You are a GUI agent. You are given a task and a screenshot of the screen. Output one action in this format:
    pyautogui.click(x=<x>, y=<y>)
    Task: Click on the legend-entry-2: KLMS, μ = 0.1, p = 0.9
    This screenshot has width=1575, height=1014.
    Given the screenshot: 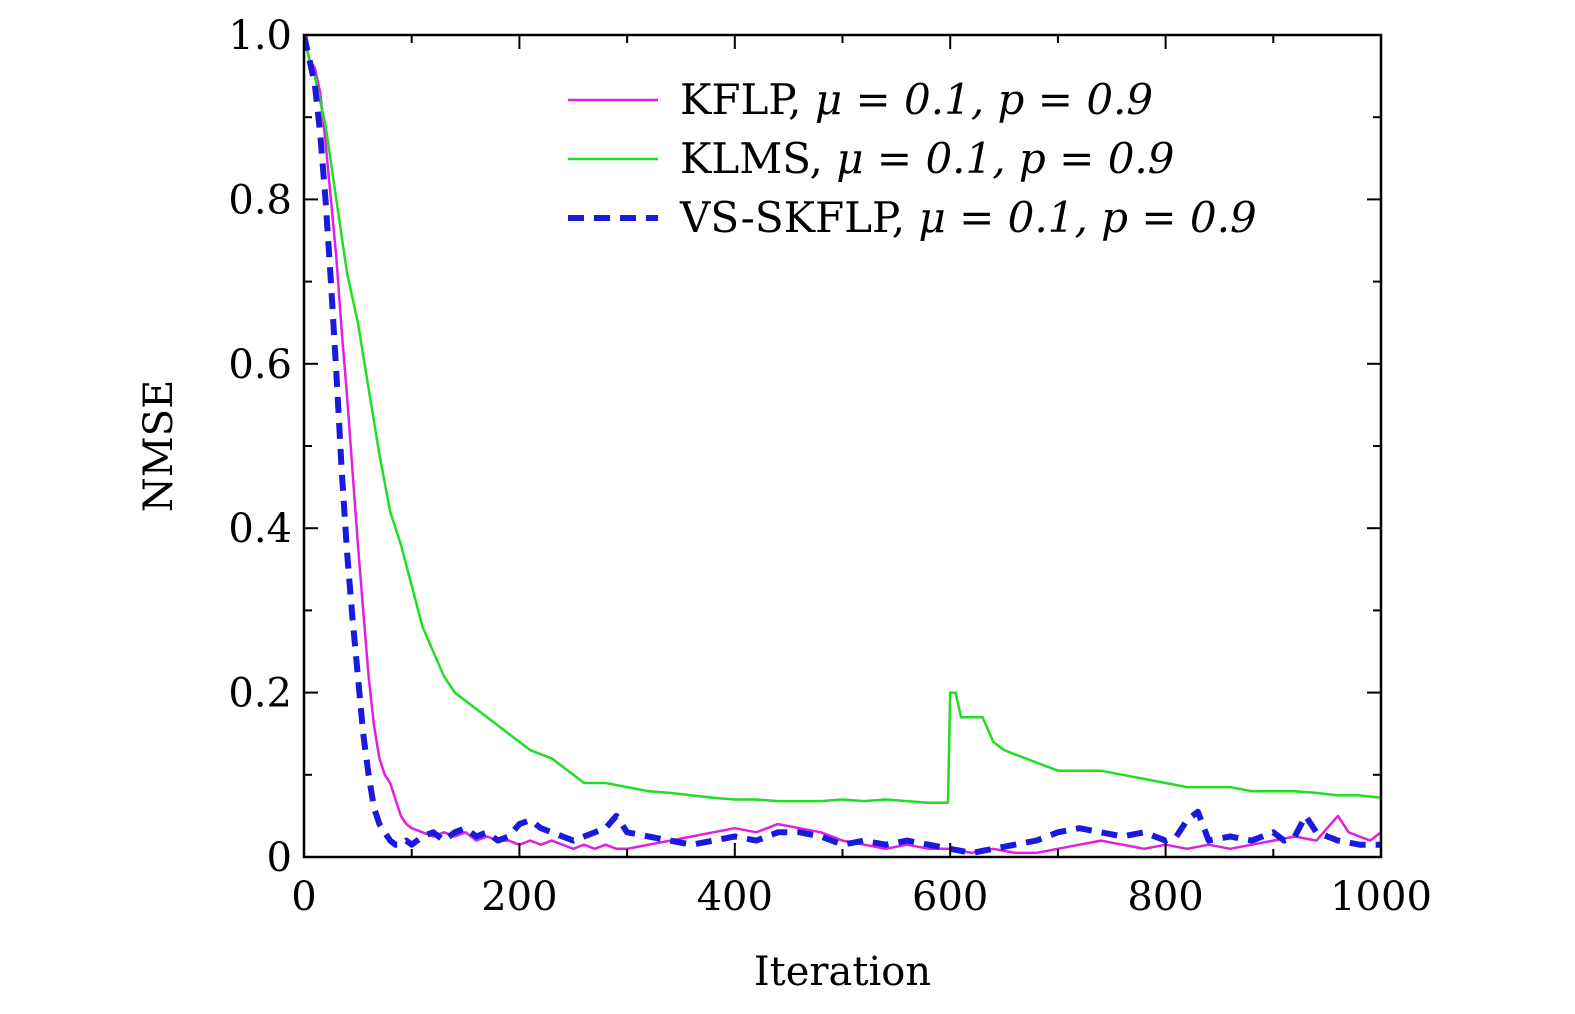 What is the action you would take?
    pyautogui.click(x=927, y=158)
    